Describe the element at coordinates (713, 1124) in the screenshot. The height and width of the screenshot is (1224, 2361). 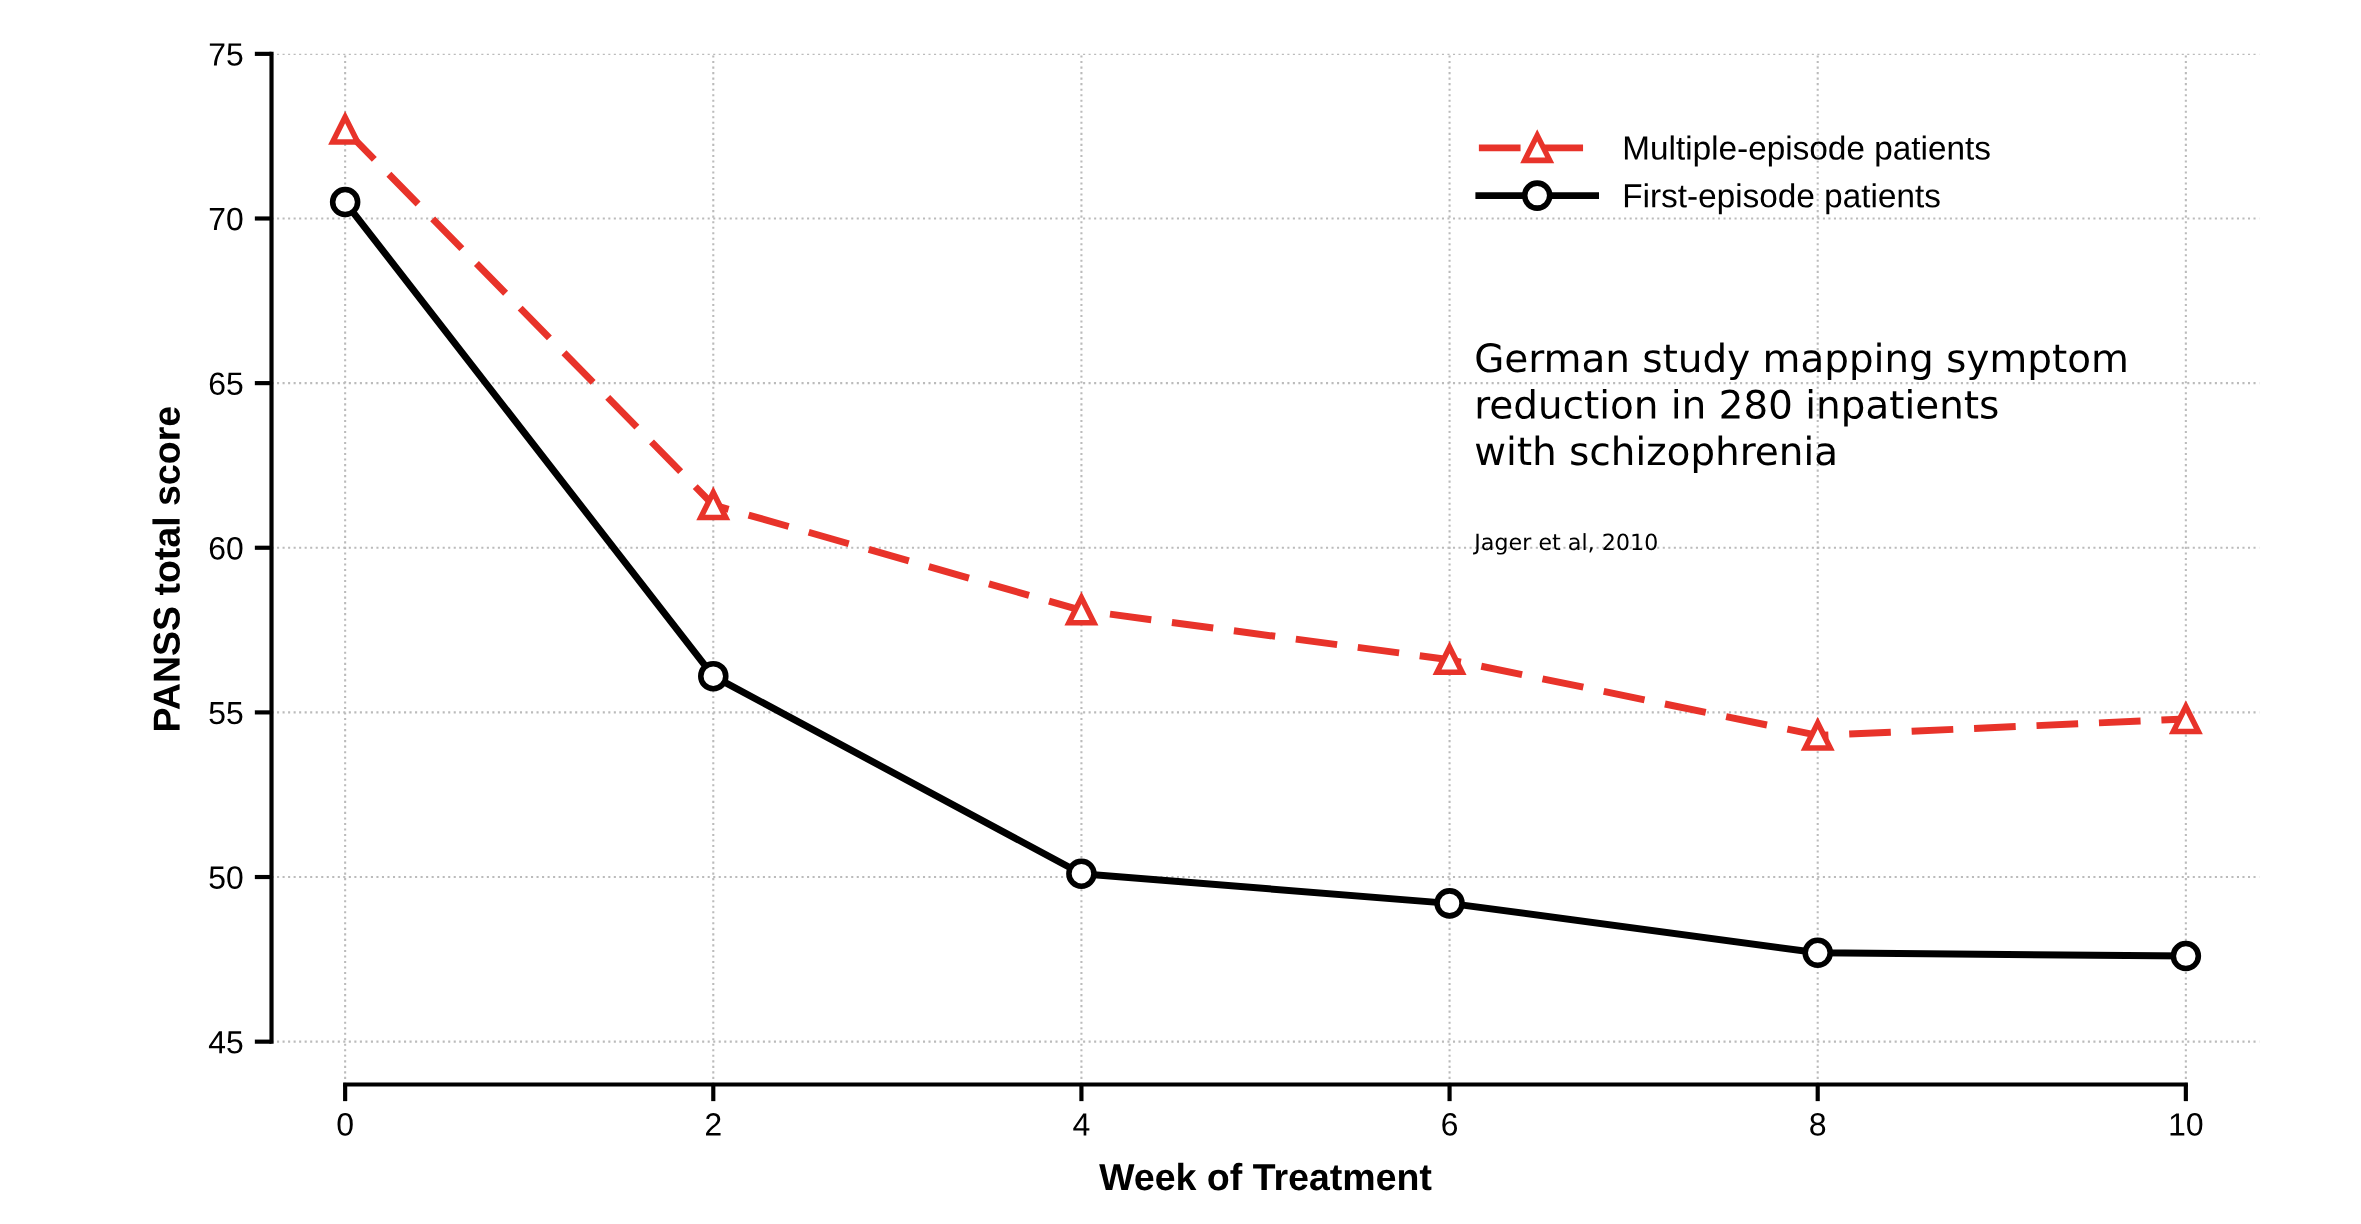
I see `x-tick-label: 2` at that location.